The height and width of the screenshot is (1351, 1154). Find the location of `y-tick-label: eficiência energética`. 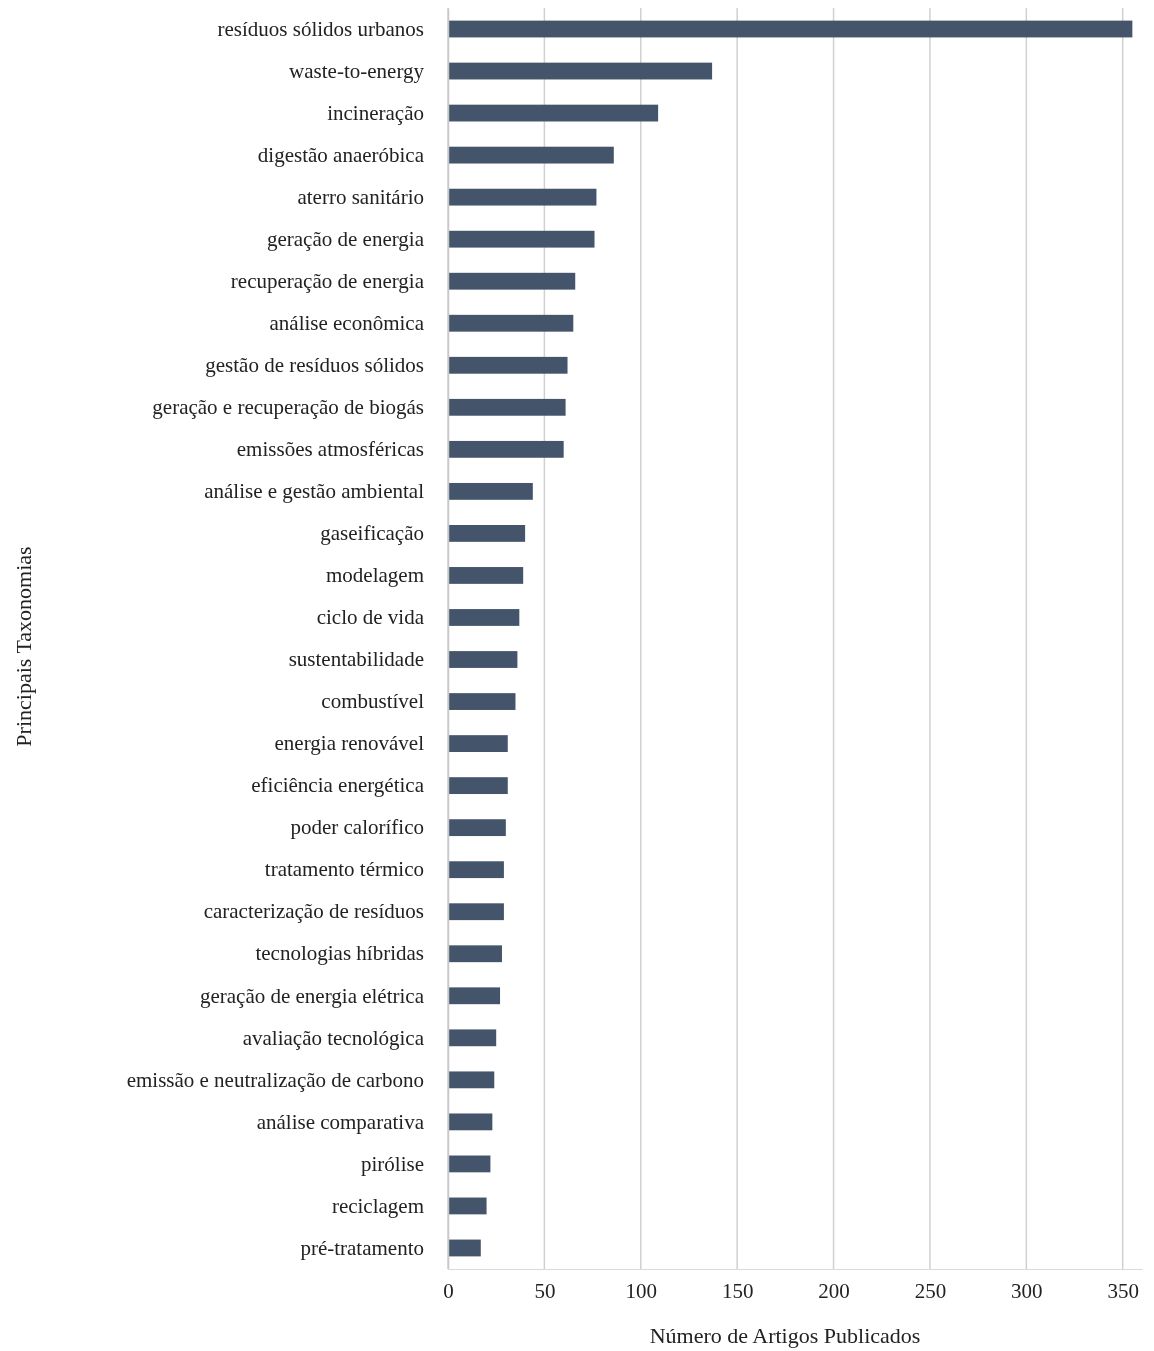

y-tick-label: eficiência energética is located at coordinates (338, 785).